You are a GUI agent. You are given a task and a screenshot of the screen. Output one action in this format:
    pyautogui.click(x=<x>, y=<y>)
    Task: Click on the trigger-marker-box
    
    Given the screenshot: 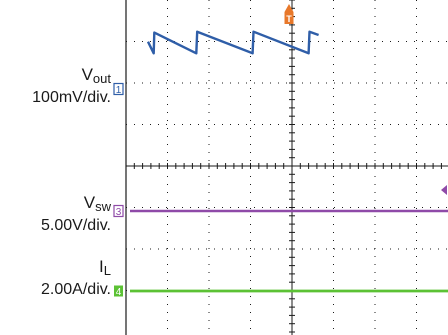 What is the action you would take?
    pyautogui.click(x=289, y=18)
    